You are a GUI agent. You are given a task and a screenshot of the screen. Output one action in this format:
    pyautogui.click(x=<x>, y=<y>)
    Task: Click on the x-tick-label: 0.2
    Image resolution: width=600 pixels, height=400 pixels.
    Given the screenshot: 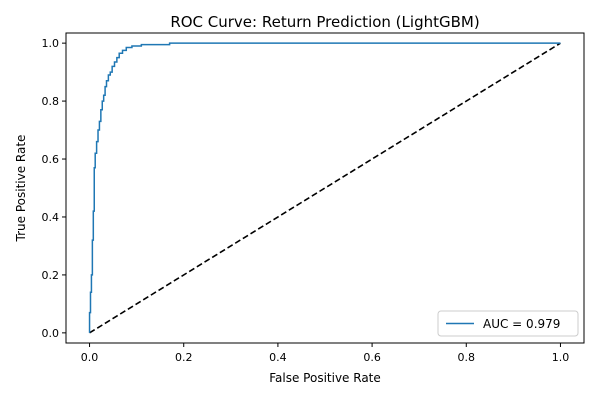 What is the action you would take?
    pyautogui.click(x=184, y=357)
    